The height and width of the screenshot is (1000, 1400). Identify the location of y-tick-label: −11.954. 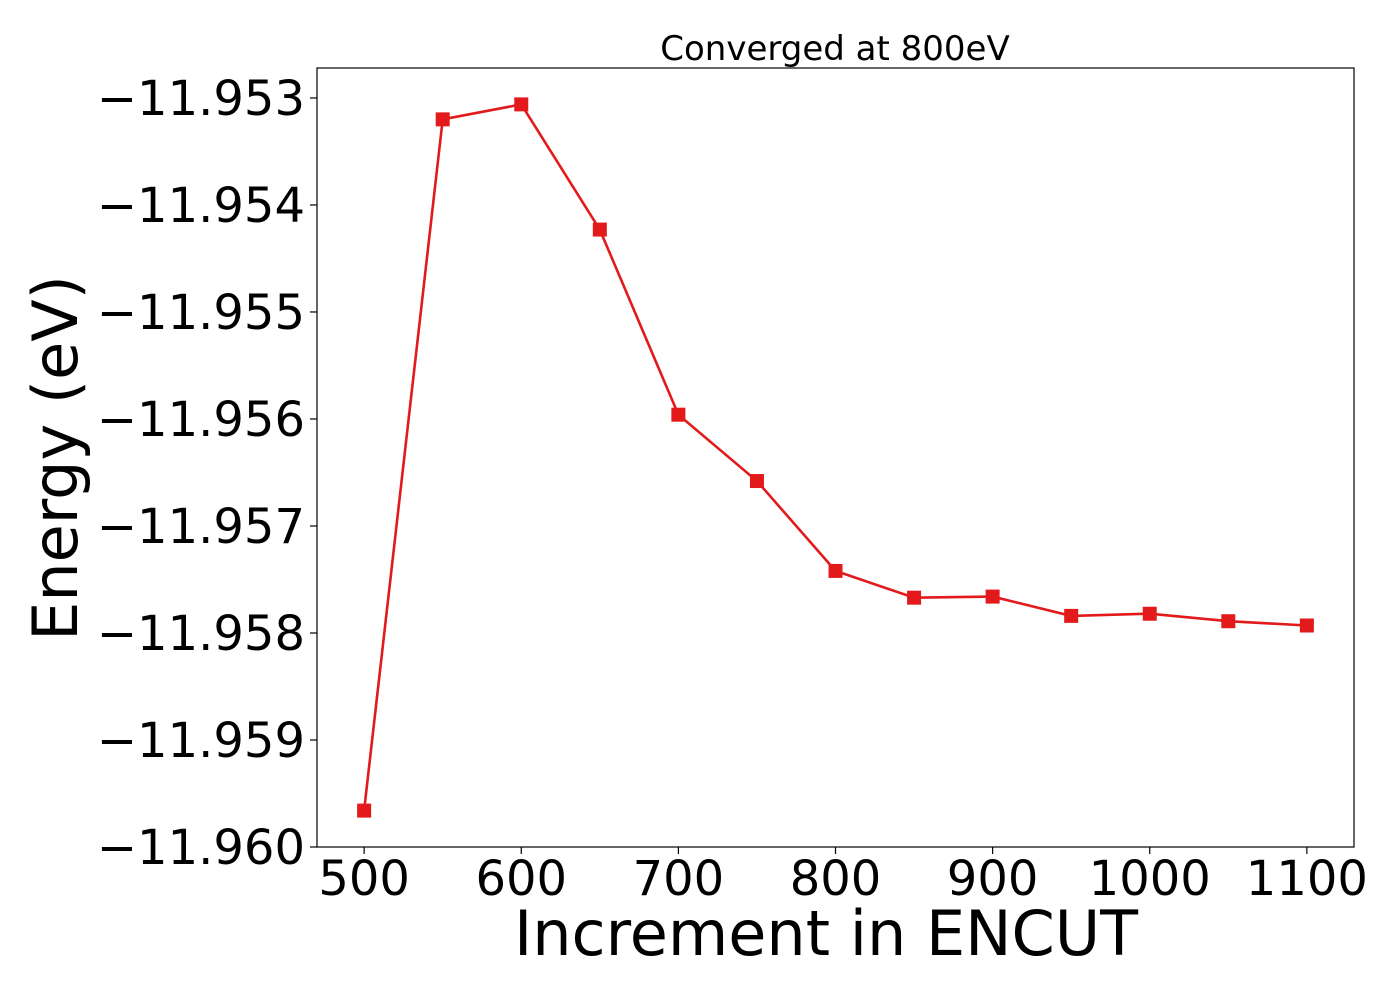
(201, 206).